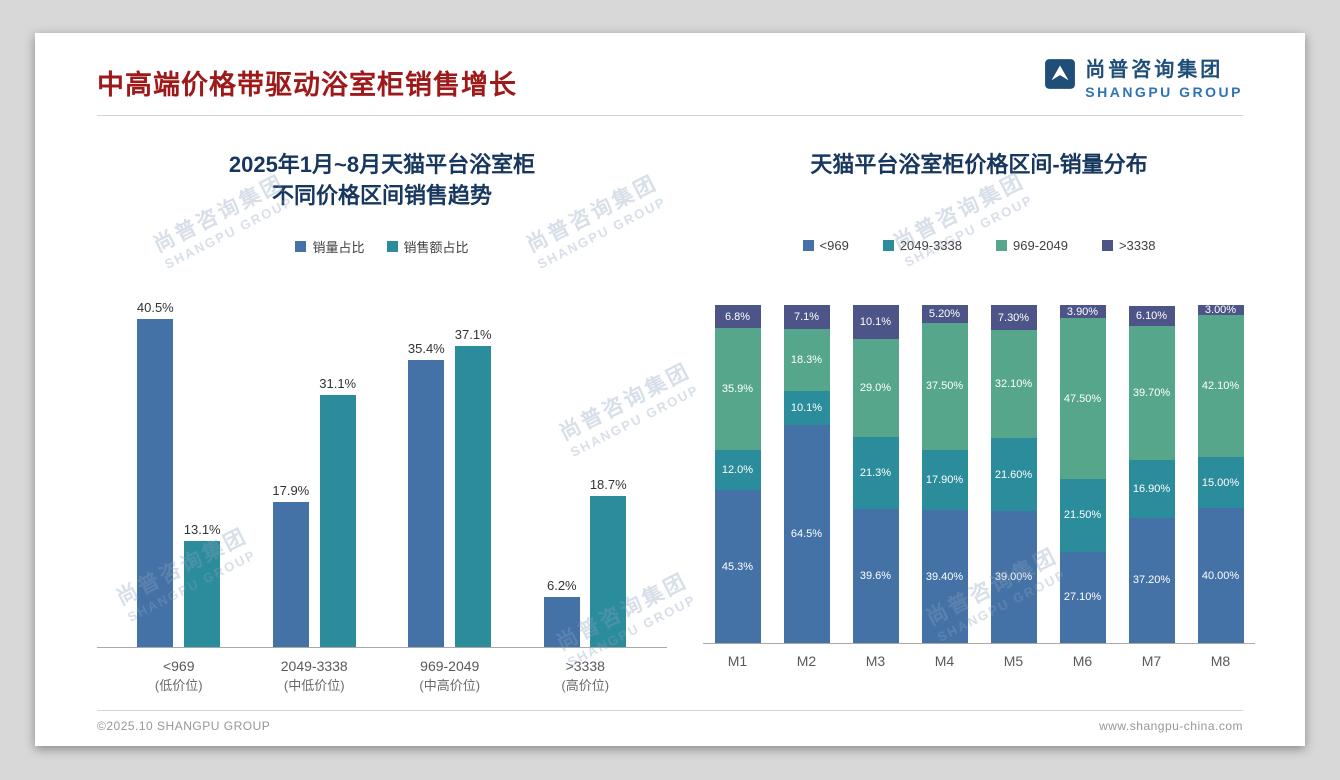  I want to click on segment-value-label: 16.90%, so click(1151, 489).